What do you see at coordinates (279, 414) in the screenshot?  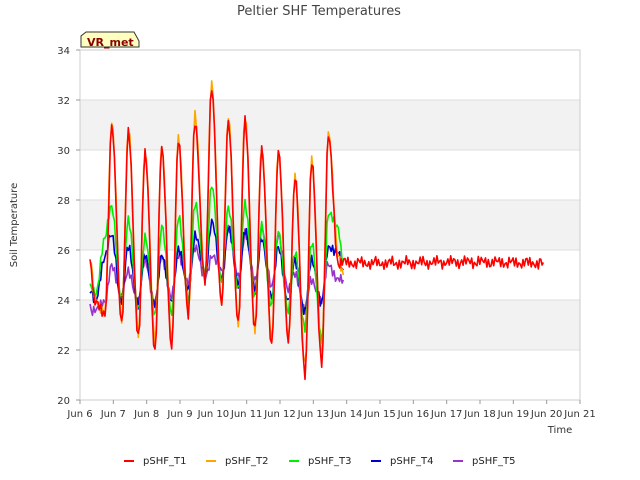 I see `x-tick-label: Jun 12` at bounding box center [279, 414].